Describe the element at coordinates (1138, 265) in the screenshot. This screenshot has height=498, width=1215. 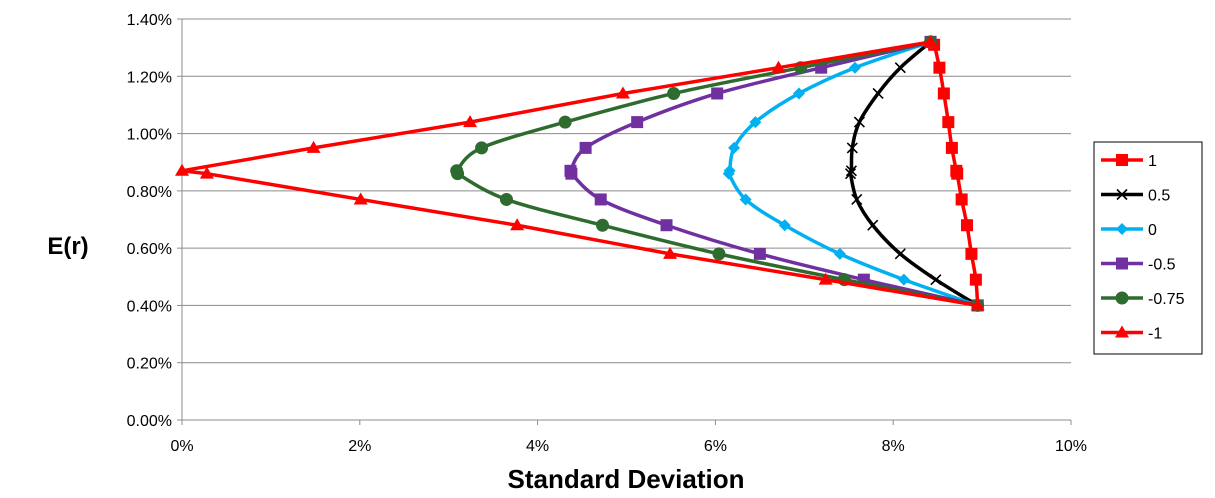
I see `legend-entry: -0.5` at that location.